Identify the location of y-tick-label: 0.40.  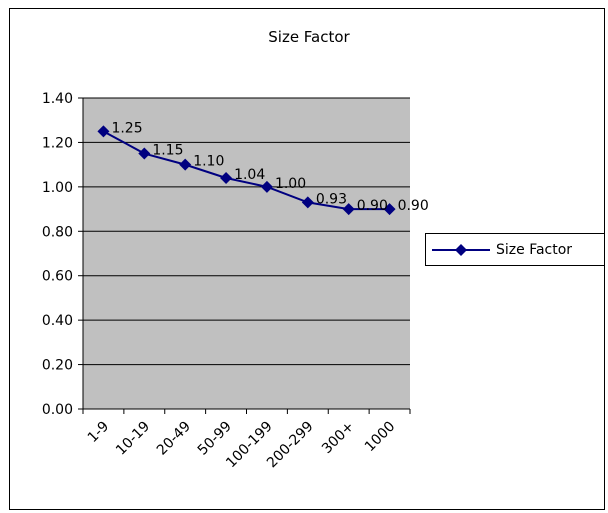
(57, 321).